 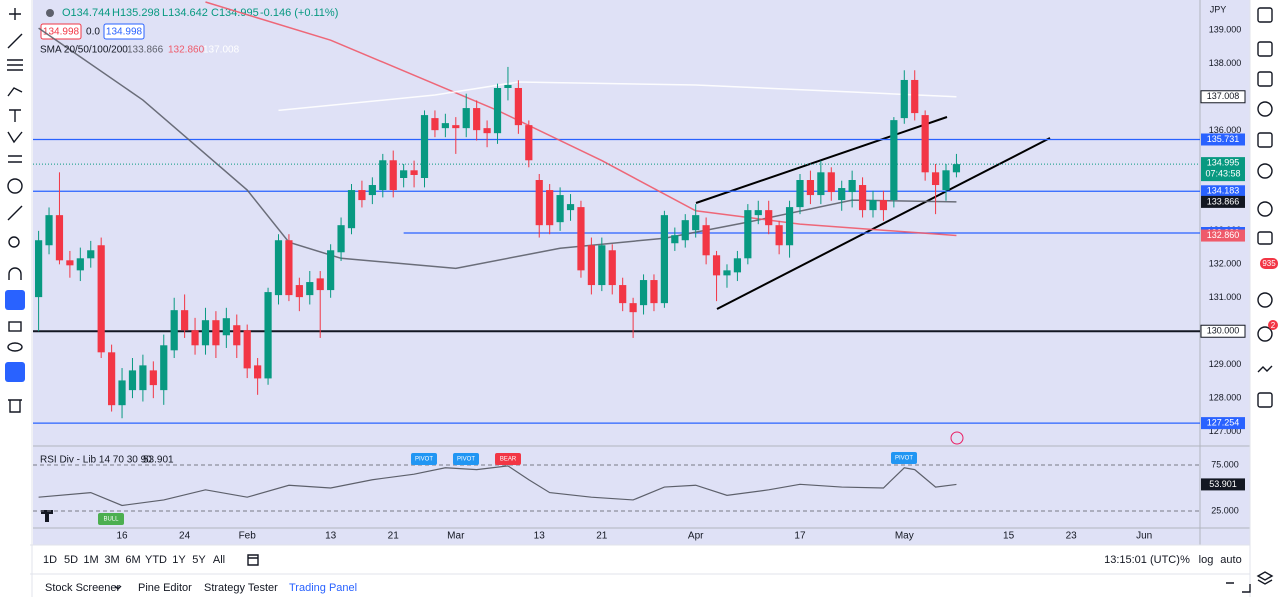 What do you see at coordinates (15, 300) in the screenshot?
I see `stay-in-drawing` at bounding box center [15, 300].